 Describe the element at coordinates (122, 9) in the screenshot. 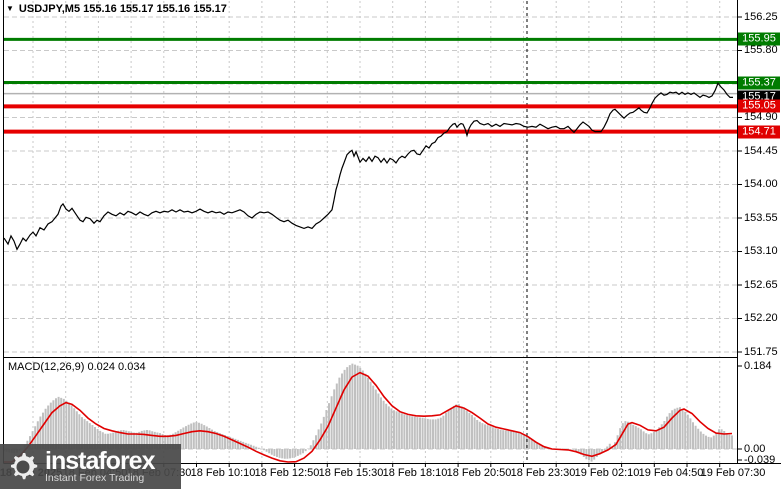

I see `symbol-ohlc-text: USDJPY,M5 155.16 155.17 155.16 155.17` at that location.